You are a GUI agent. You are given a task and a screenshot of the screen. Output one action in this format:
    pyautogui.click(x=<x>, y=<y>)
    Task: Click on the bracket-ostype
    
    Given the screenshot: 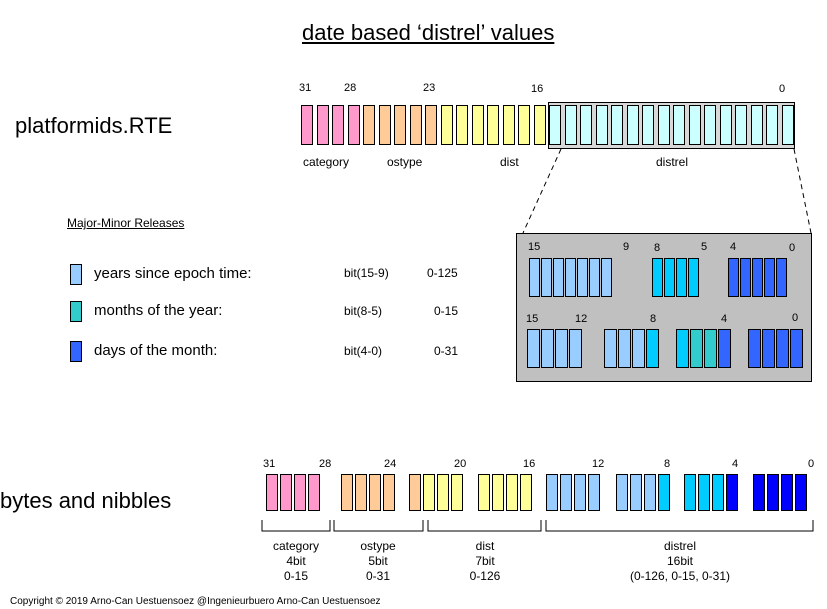 What is the action you would take?
    pyautogui.click(x=378, y=526)
    